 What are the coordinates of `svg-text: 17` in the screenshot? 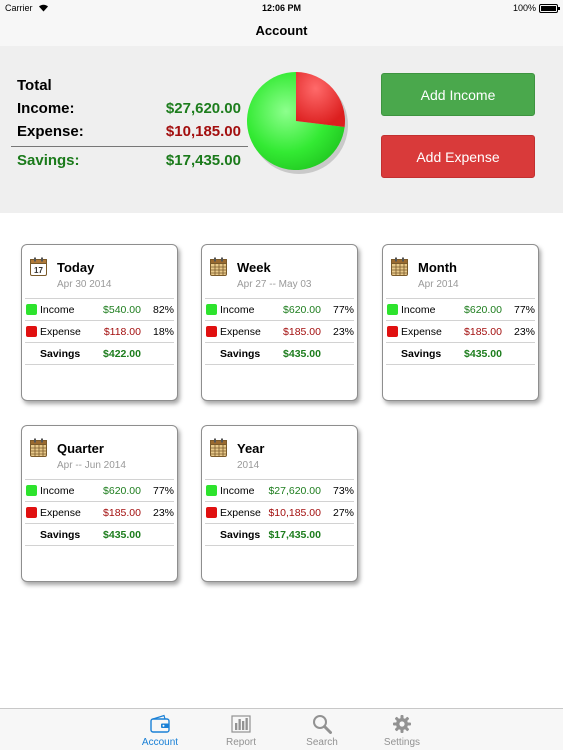 It's located at (38, 270).